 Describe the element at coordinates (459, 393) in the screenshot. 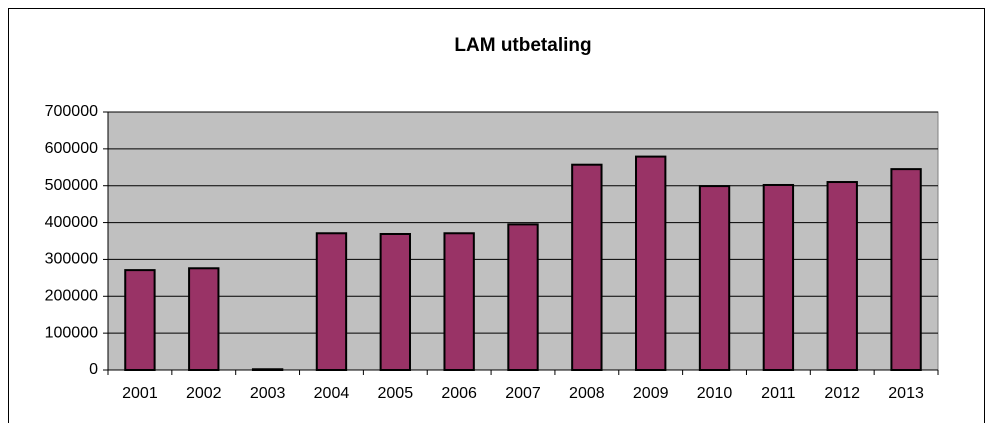

I see `x-tick-label: 2006` at that location.